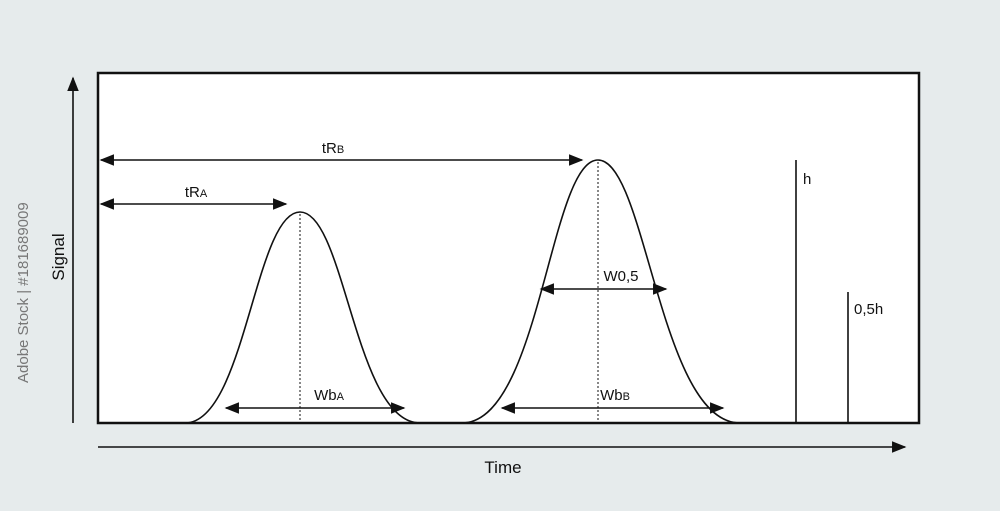  What do you see at coordinates (58, 256) in the screenshot?
I see `y-axis-label: Signal` at bounding box center [58, 256].